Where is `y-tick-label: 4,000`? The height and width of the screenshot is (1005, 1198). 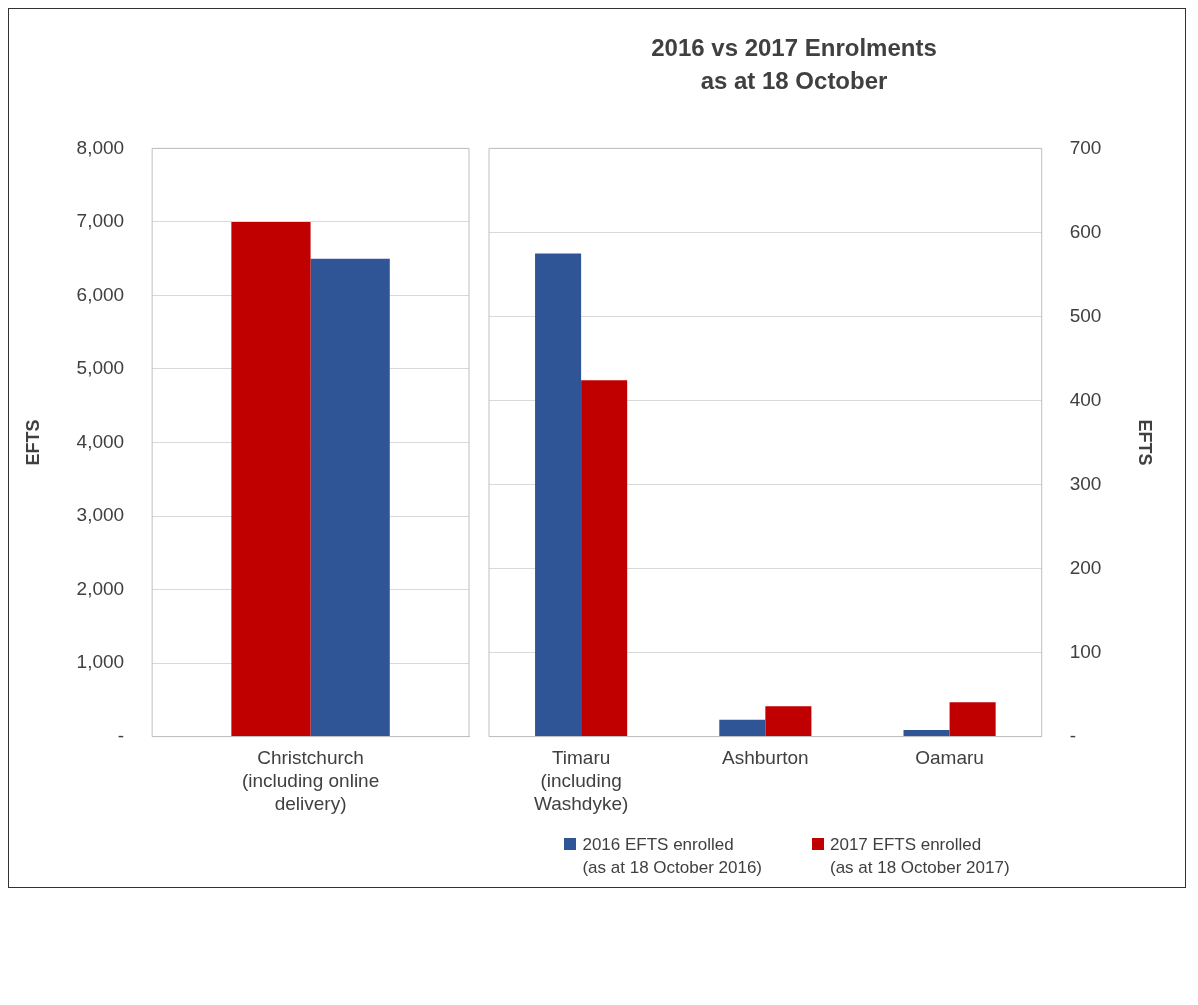
y-tick-label: 4,000 is located at coordinates (100, 441).